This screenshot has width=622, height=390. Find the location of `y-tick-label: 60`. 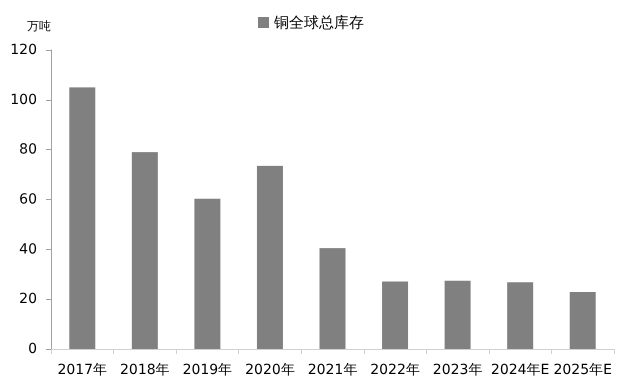

y-tick-label: 60 is located at coordinates (28, 200).